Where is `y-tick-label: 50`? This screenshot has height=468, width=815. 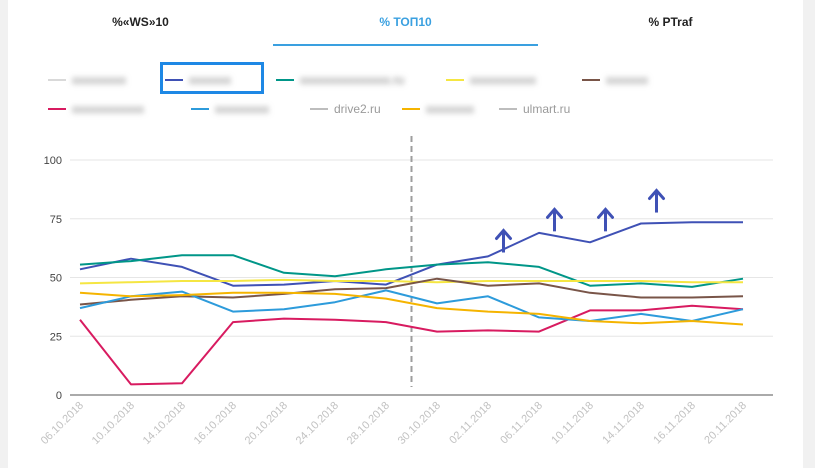 y-tick-label: 50 is located at coordinates (56, 279).